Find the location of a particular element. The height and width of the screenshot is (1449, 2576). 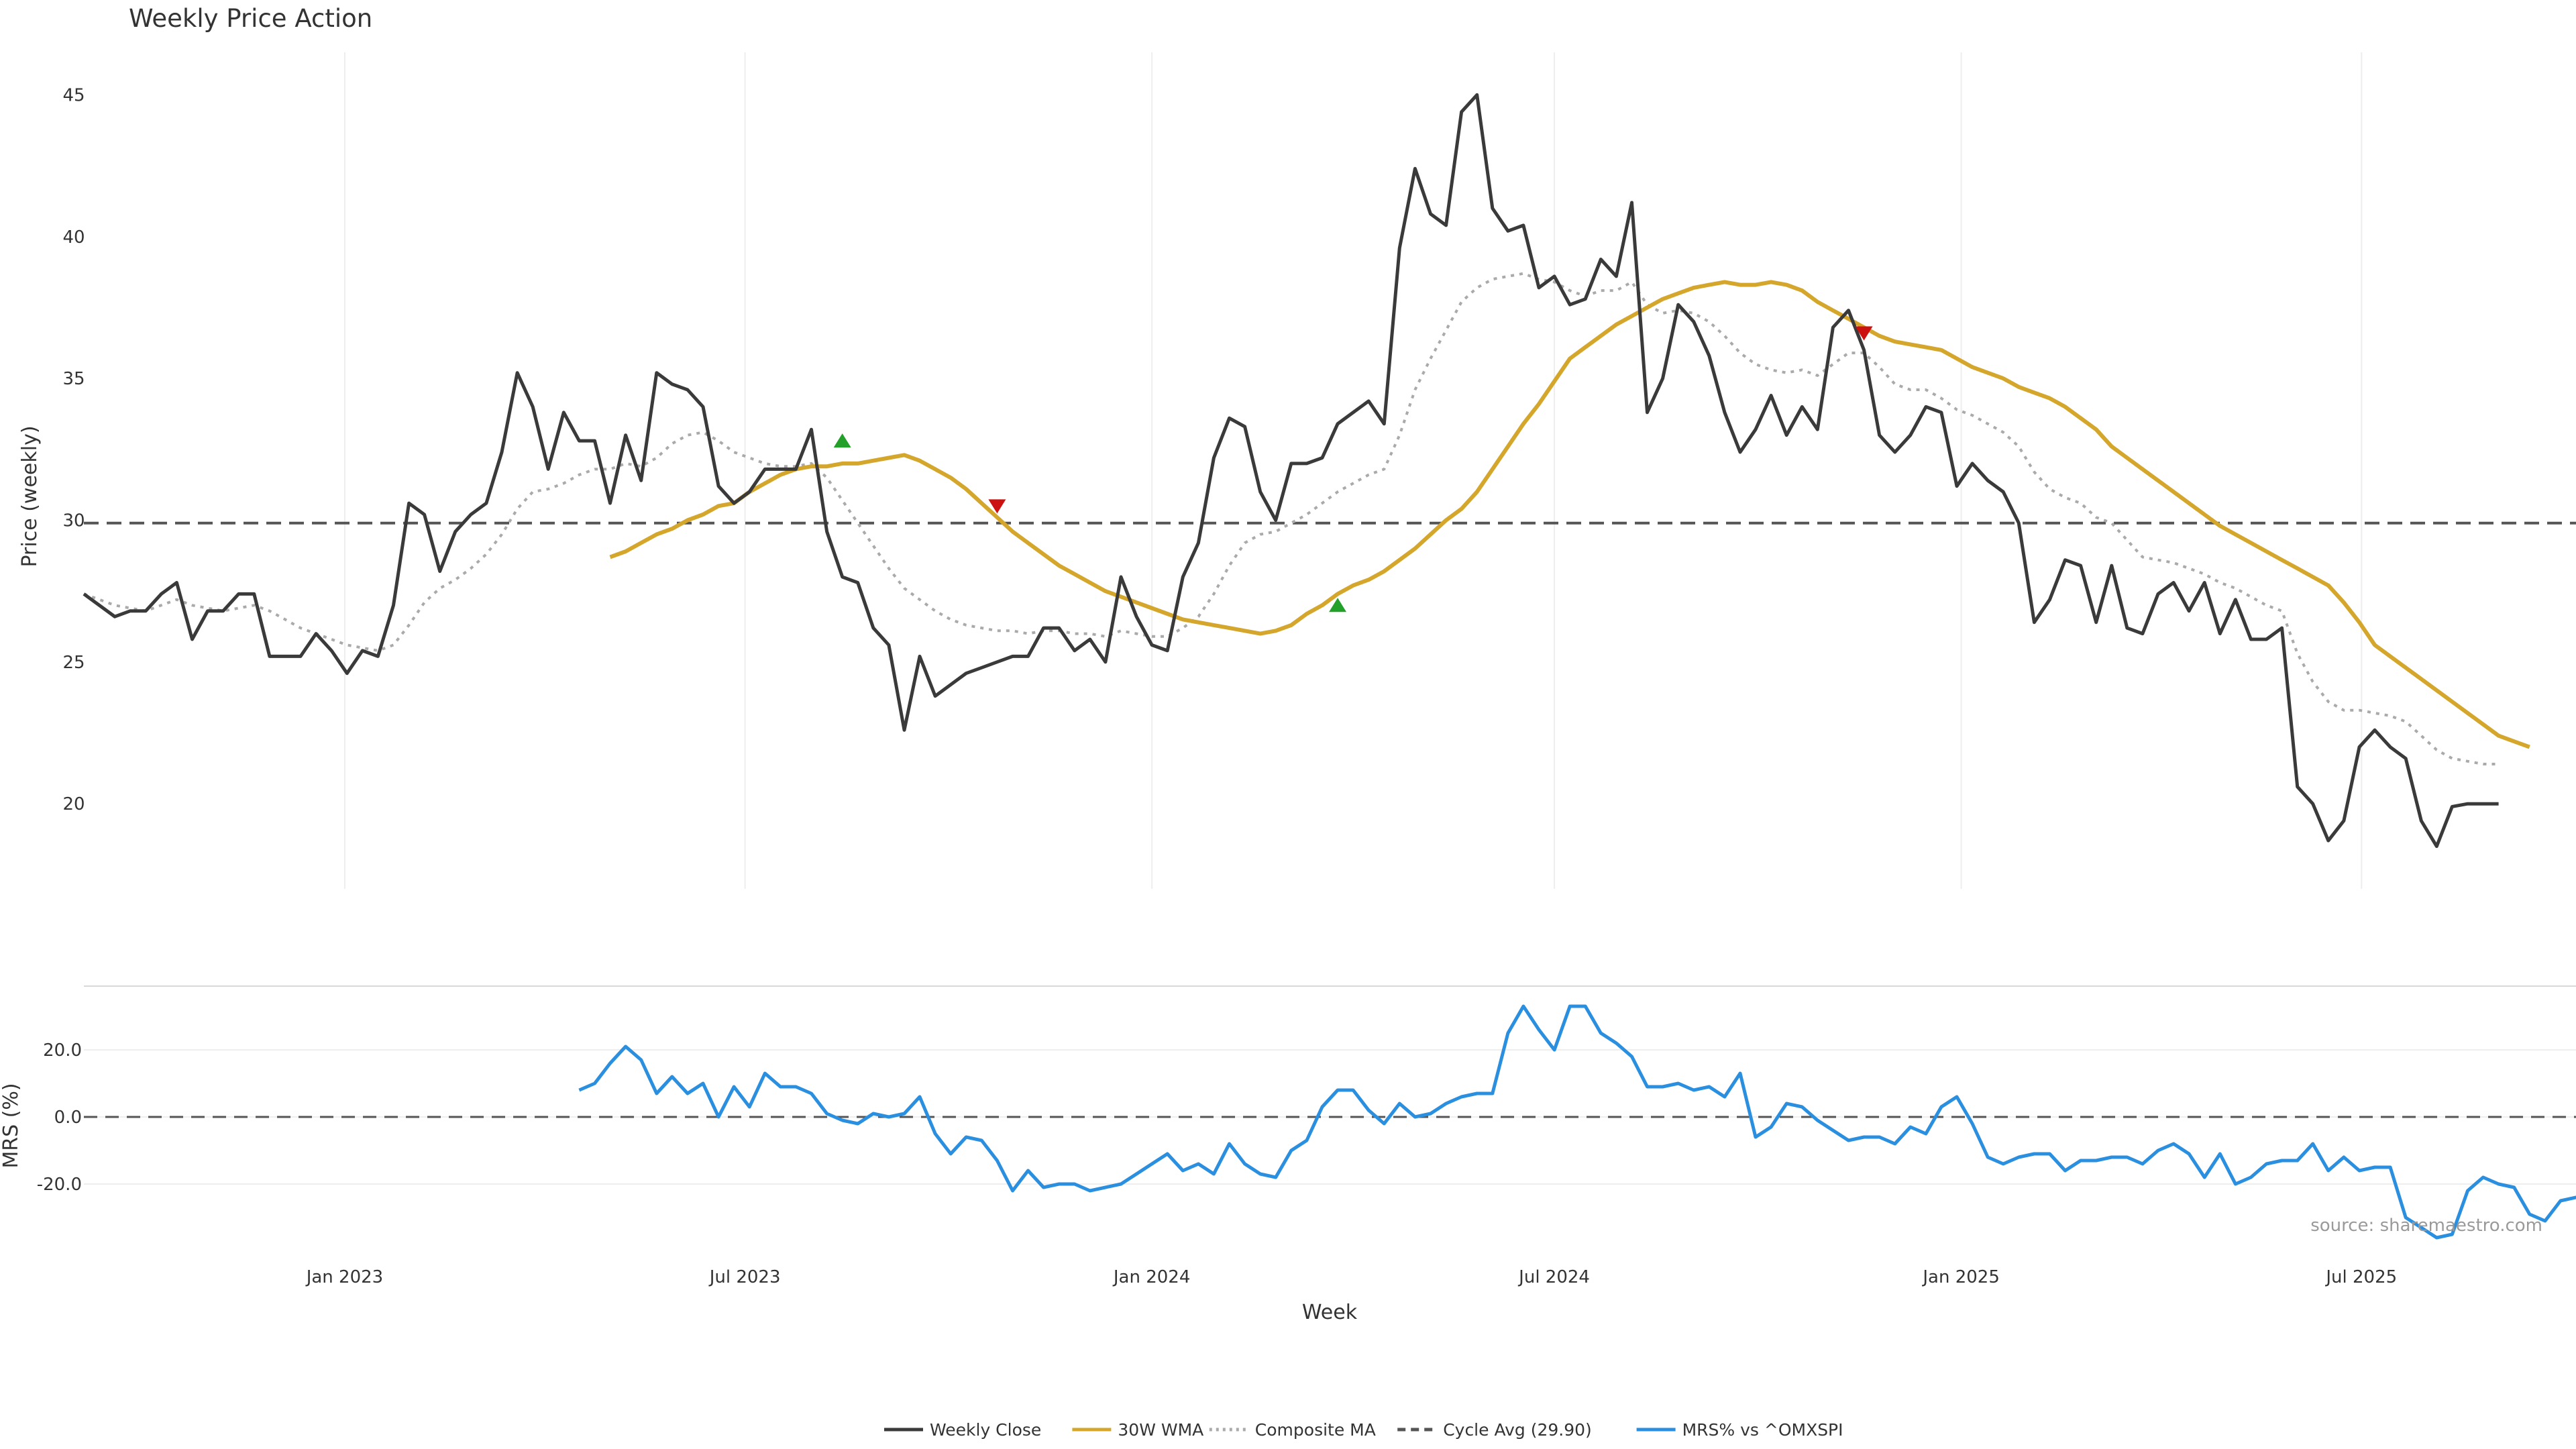

chart-title: Weekly Price Action is located at coordinates (250, 18).